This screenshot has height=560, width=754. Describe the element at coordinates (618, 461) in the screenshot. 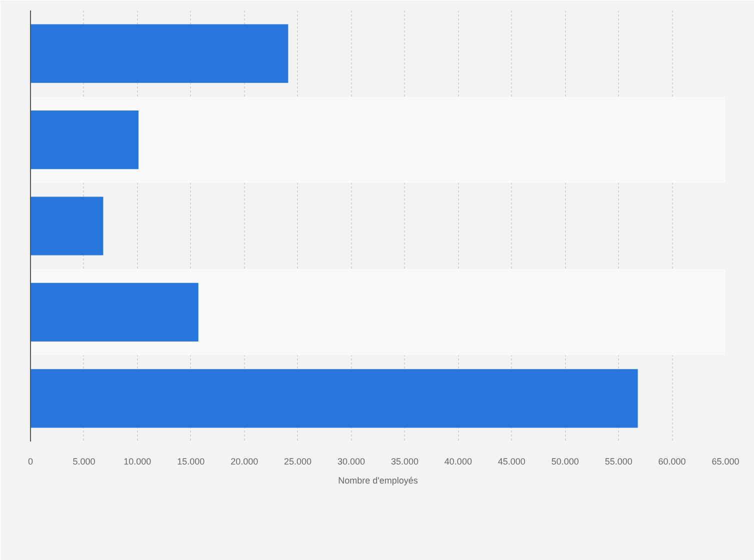

I see `x-tick-label: 55.000` at that location.